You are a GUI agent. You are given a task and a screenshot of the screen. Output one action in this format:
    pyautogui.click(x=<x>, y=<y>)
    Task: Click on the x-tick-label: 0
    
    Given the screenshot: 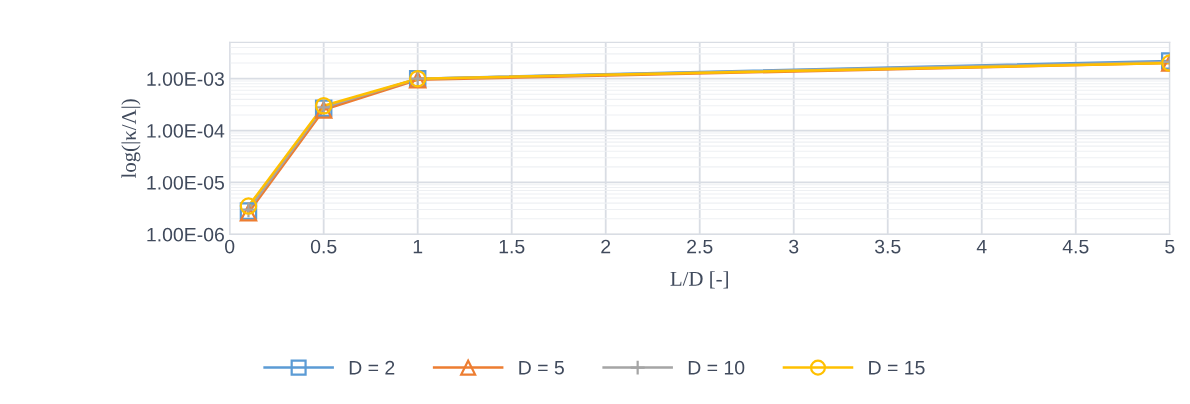 What is the action you would take?
    pyautogui.click(x=230, y=246)
    